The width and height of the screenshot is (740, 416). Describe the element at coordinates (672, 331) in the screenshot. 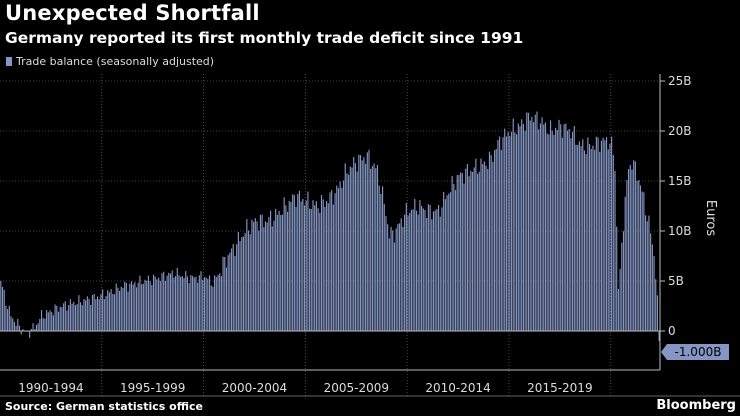

I see `y-tick-label: 0` at that location.